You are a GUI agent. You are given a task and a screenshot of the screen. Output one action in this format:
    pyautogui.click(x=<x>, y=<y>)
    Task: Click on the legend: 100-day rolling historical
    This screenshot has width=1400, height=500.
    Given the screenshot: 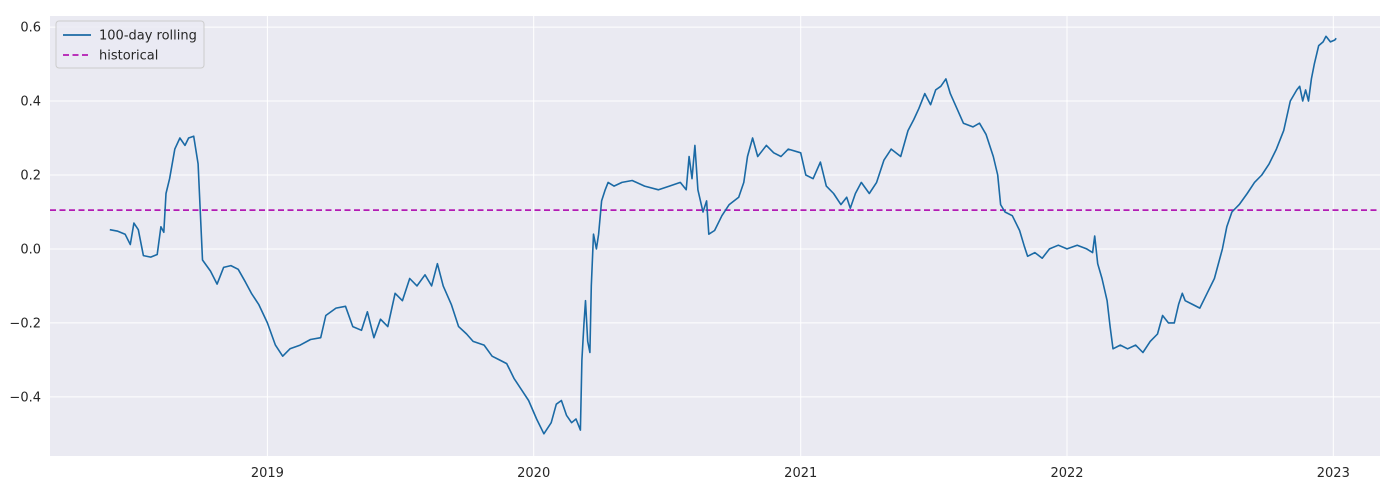 What is the action you would take?
    pyautogui.click(x=130, y=44)
    